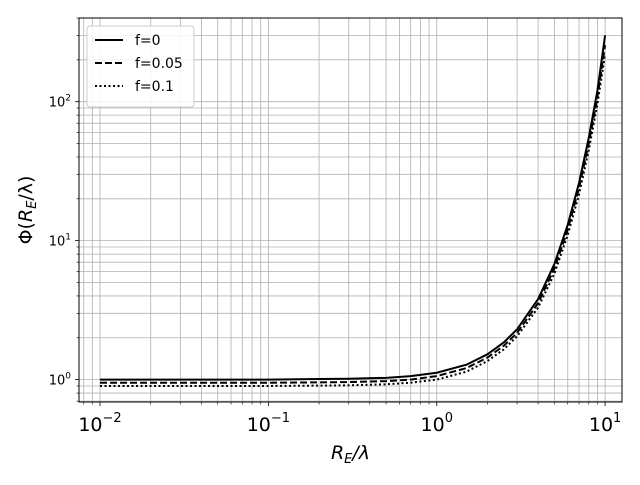 The width and height of the screenshot is (640, 485). I want to click on y-tick-label: 10¹, so click(60, 241).